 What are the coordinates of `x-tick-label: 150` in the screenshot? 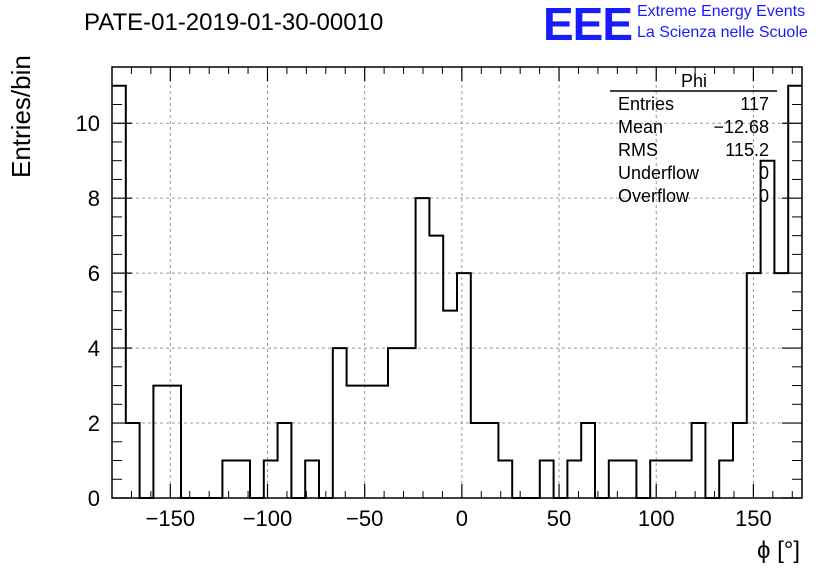 It's located at (753, 518).